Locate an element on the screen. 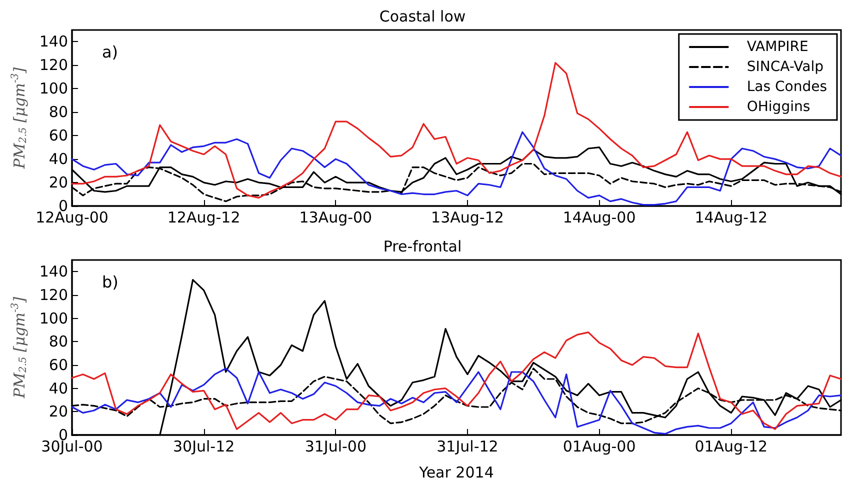 The image size is (845, 485). annotation: a) is located at coordinates (110, 52).